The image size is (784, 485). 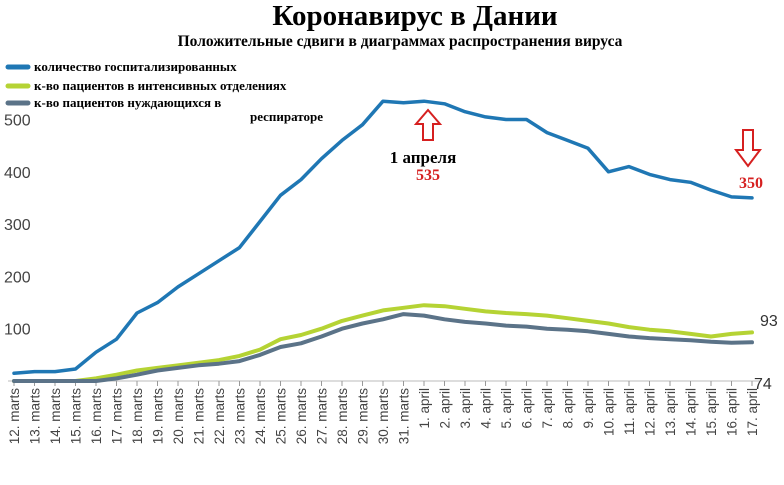 I want to click on x-tick-label: 29. marts, so click(x=363, y=416).